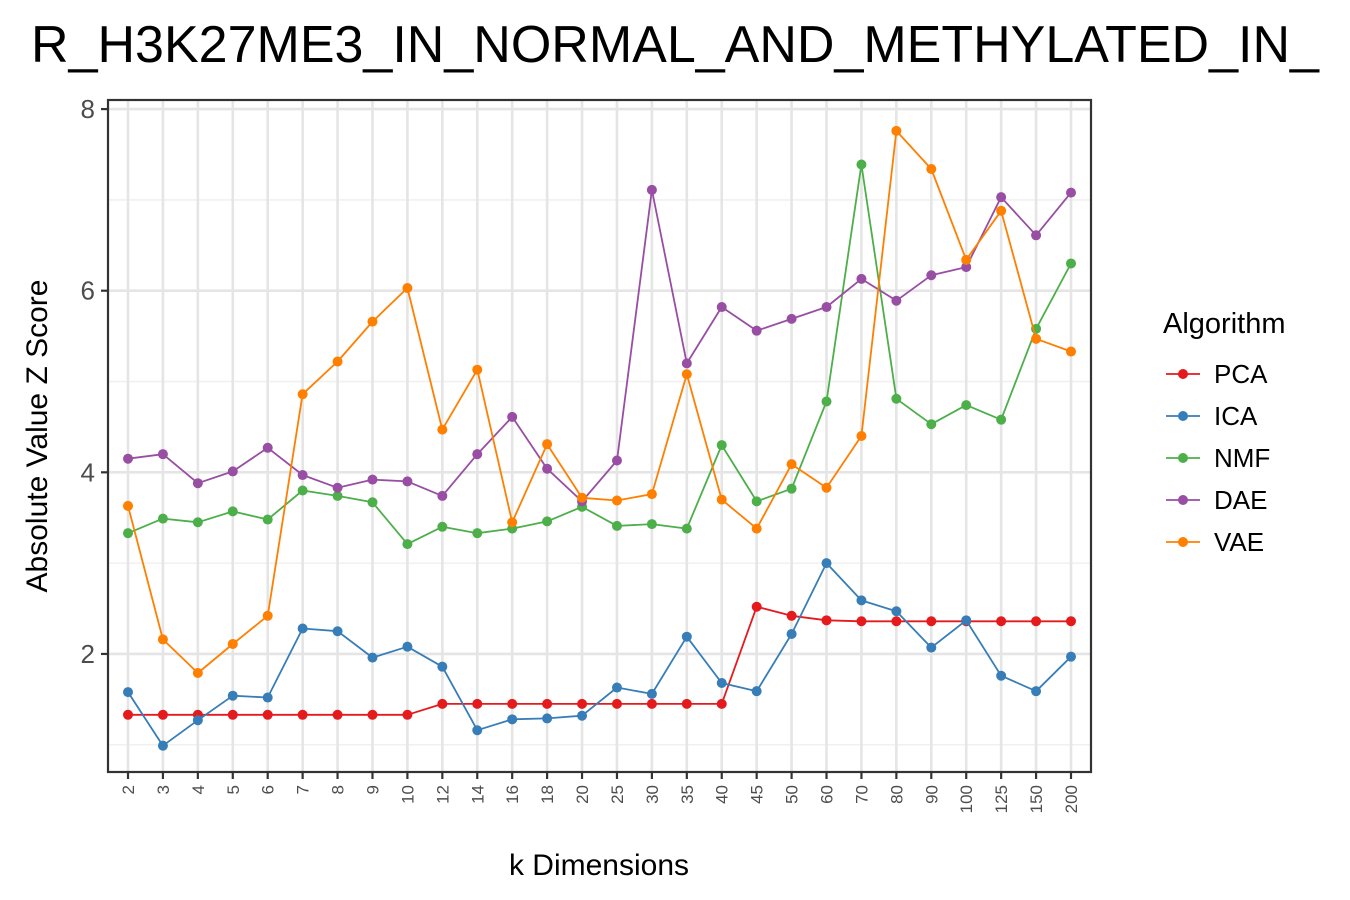 This screenshot has height=900, width=1350. Describe the element at coordinates (1239, 542) in the screenshot. I see `legend-label: VAE` at that location.